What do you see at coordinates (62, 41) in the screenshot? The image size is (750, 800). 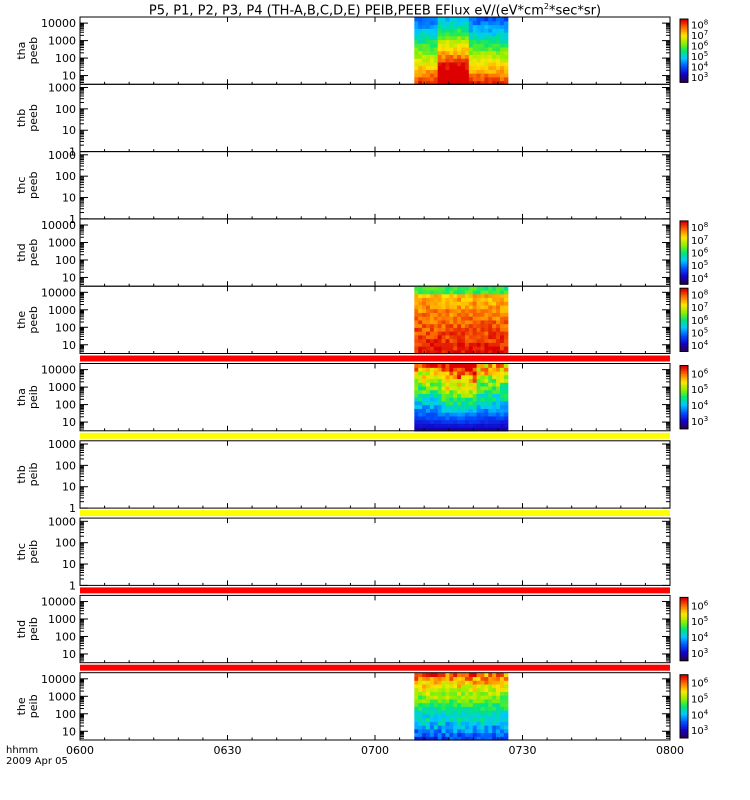 I see `y-tick-label: 1000` at bounding box center [62, 41].